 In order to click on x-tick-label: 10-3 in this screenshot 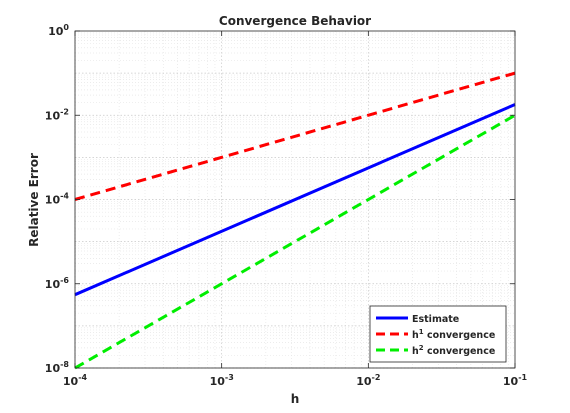, I will do `click(222, 380)`.